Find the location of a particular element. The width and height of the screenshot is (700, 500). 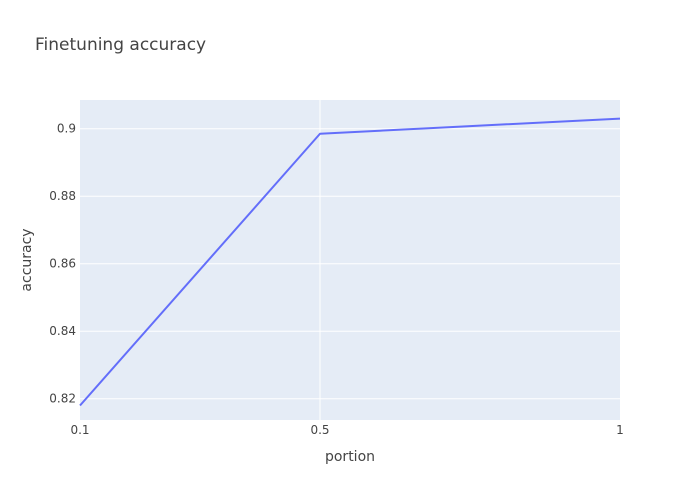

y-tick-label: 0.88 is located at coordinates (62, 196).